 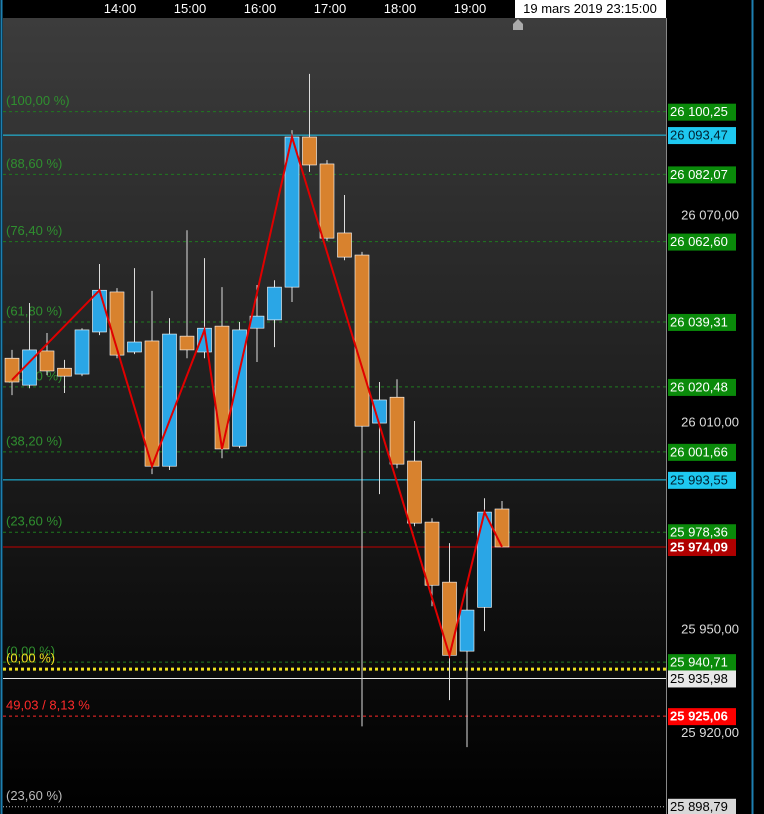 I want to click on x-tick-label: 19:00, so click(x=470, y=8).